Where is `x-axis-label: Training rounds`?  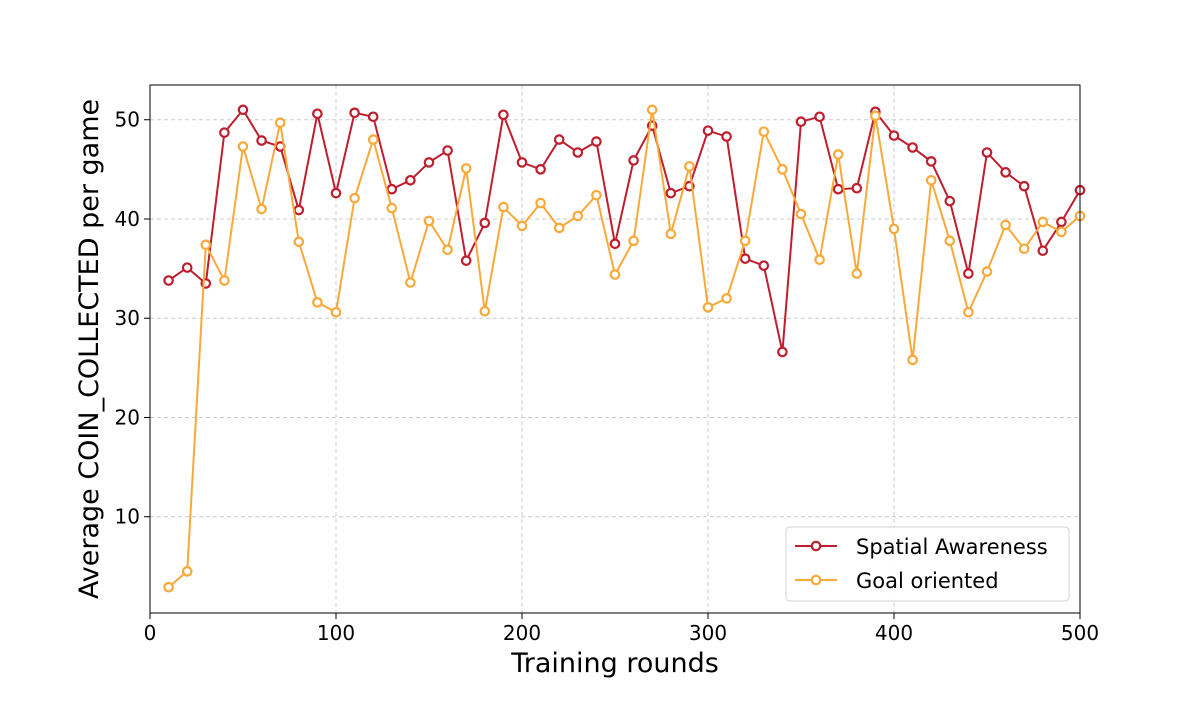
x-axis-label: Training rounds is located at coordinates (614, 663).